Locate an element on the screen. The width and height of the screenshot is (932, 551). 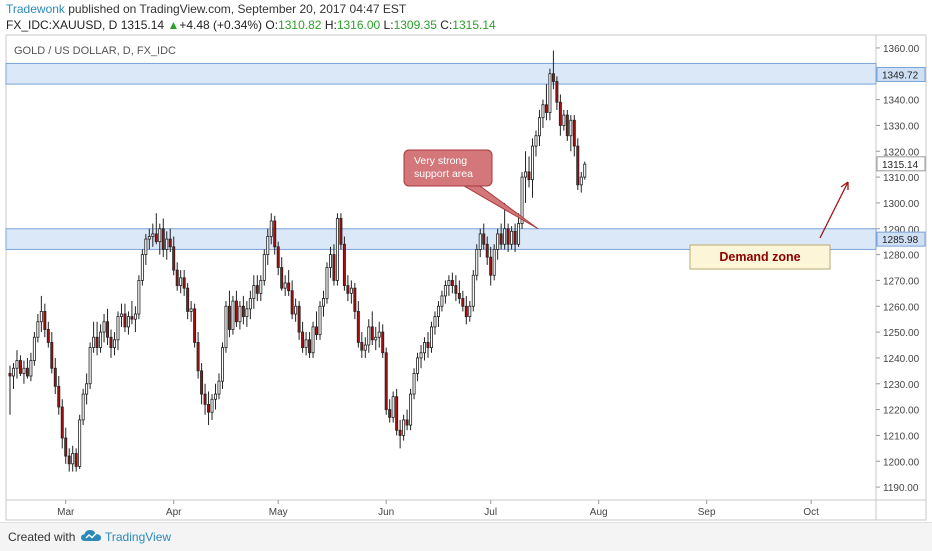
y-tick-label: 1200.00 is located at coordinates (901, 462).